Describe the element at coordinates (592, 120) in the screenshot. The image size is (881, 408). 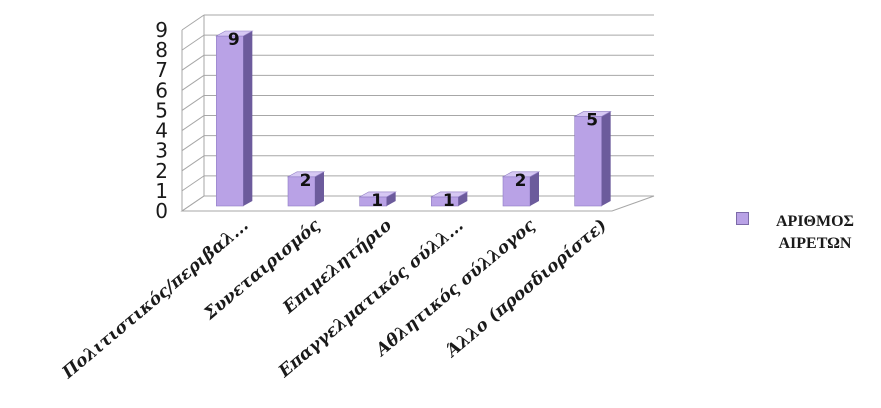
I see `data-label: 5` at that location.